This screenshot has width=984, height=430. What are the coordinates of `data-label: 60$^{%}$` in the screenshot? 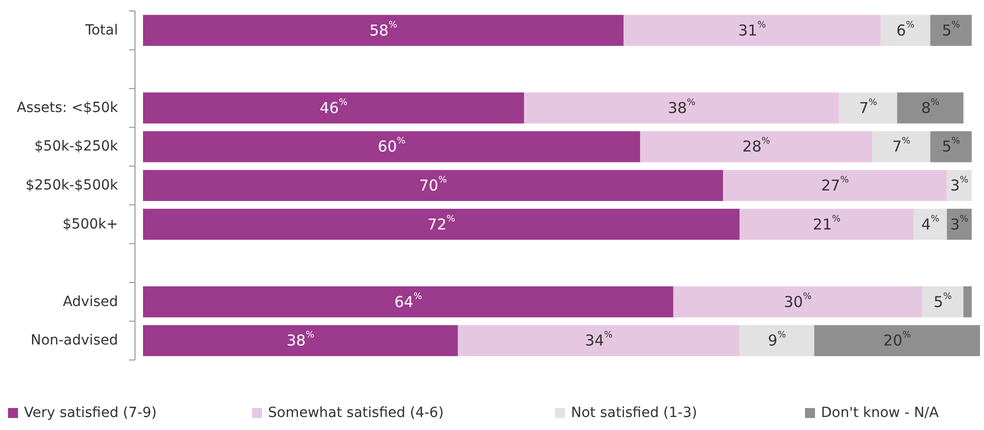 It's located at (392, 146).